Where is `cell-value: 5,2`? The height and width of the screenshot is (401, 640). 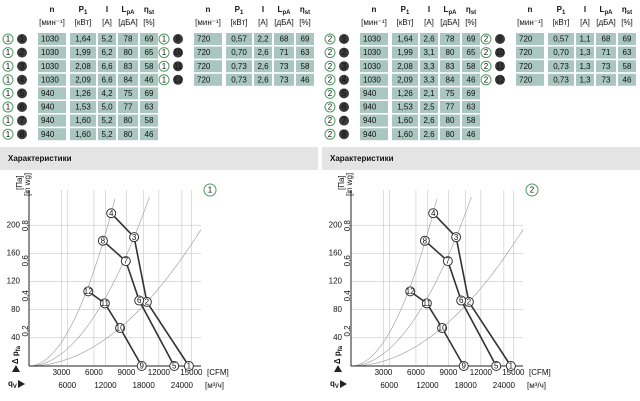
cell-value: 5,2 is located at coordinates (107, 120).